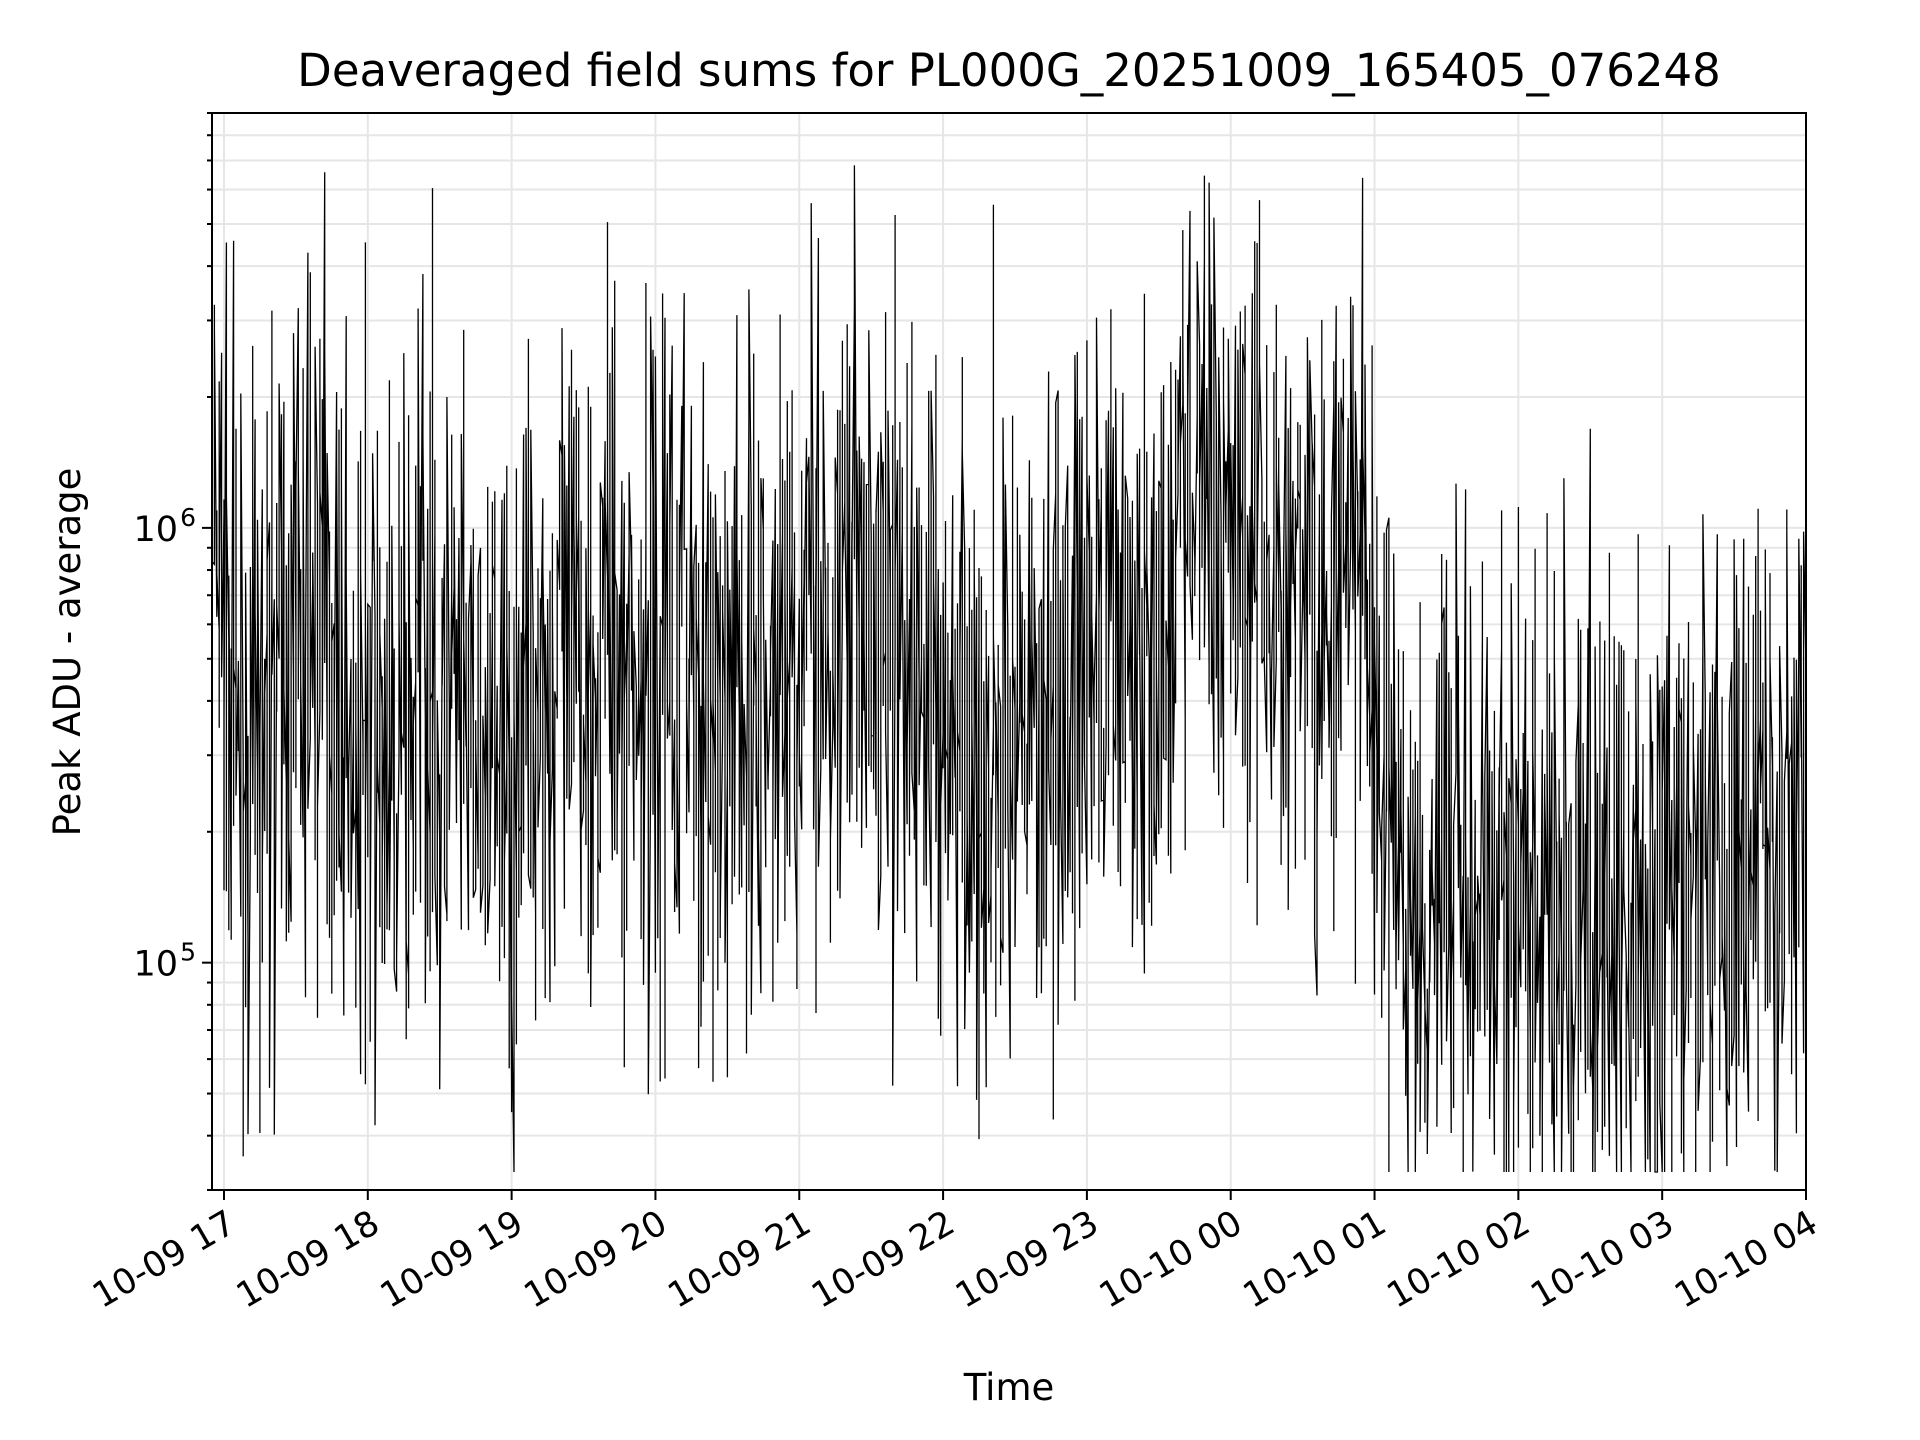  I want to click on x-tick-label: 10-09 22, so click(883, 1259).